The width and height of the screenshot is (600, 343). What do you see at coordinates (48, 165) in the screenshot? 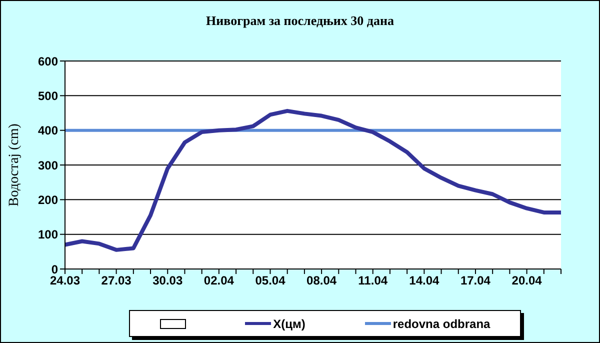
I see `y-tick-label: 300` at bounding box center [48, 165].